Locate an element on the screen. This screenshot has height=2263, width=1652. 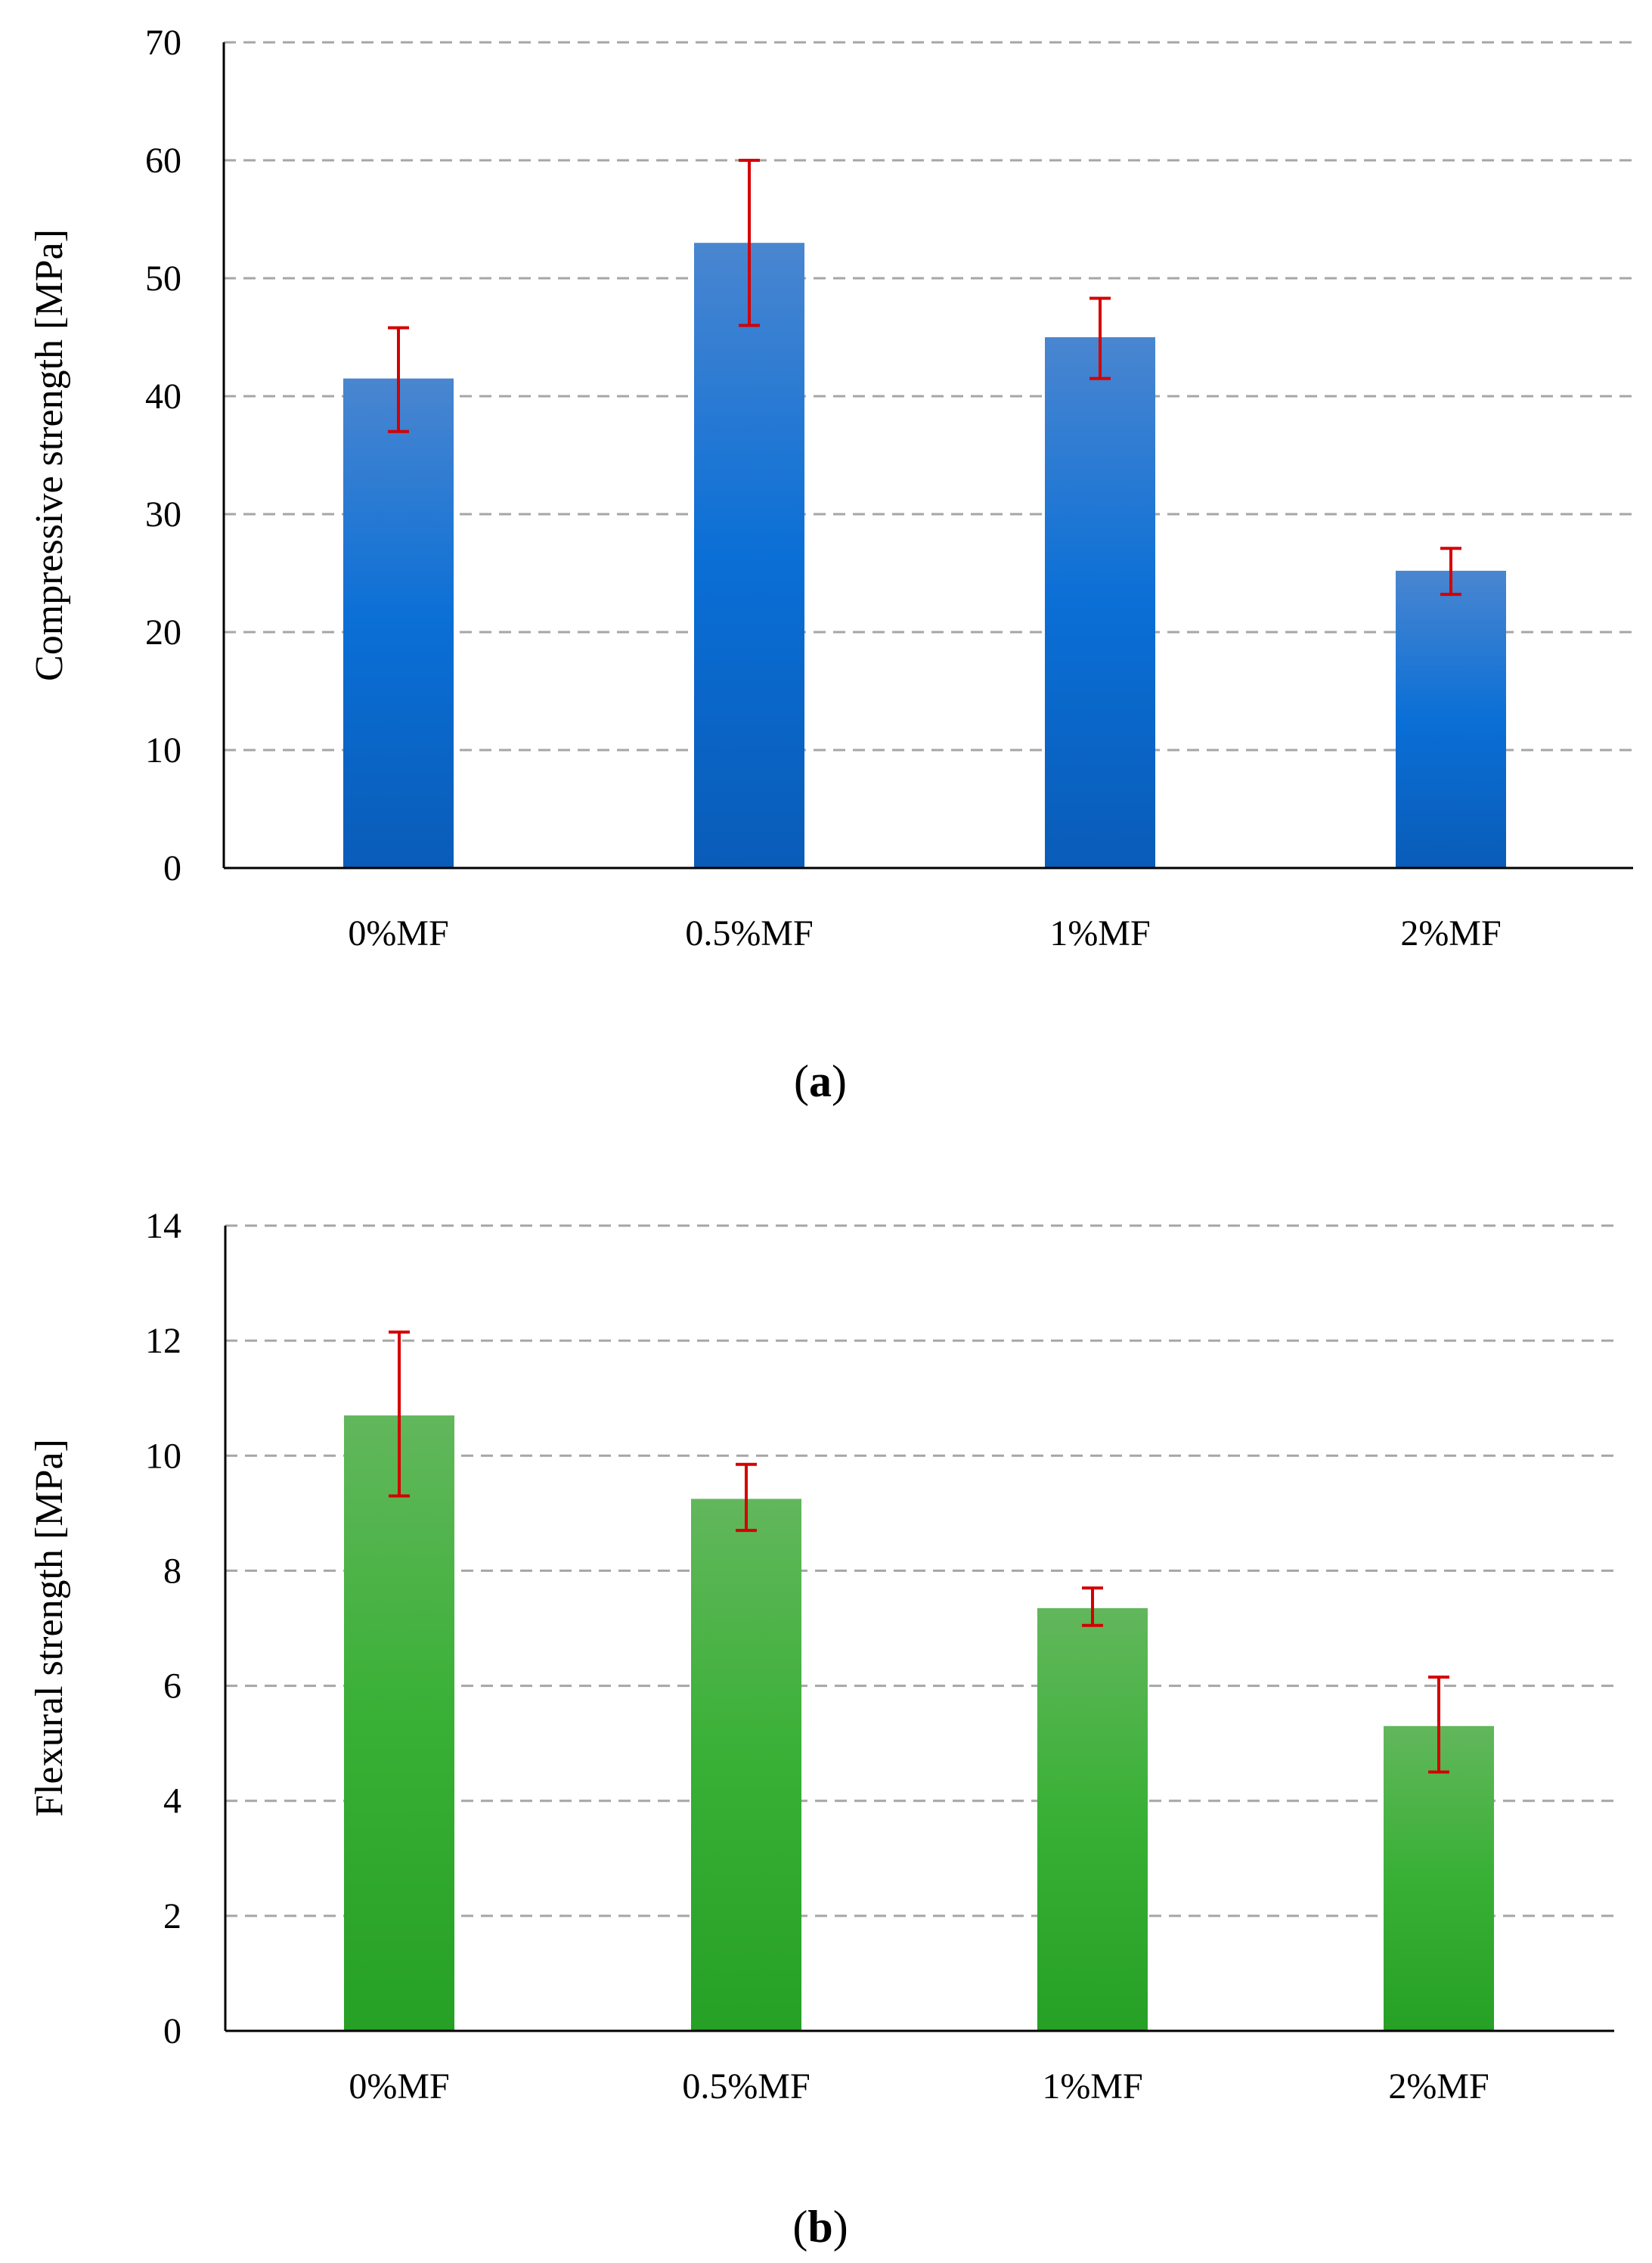
x-tick-labels-b: 0%MF 0.5%MF 1%MF 2%MF is located at coordinates (919, 2086).